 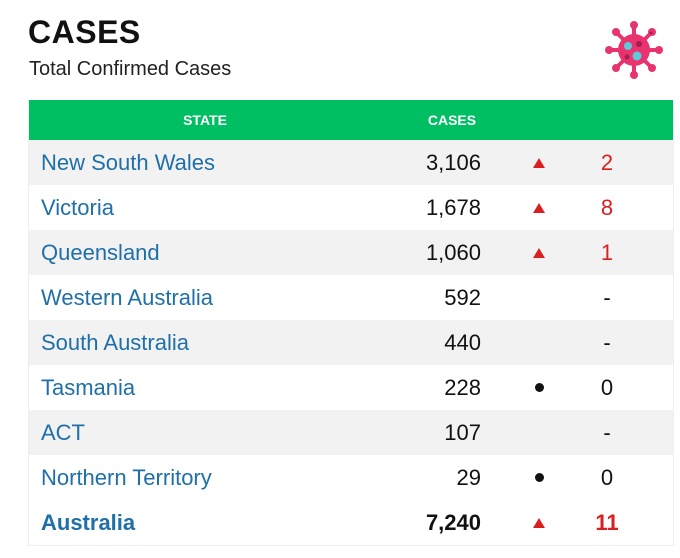 I want to click on table-row: Queensland 1,060 1, so click(x=351, y=252).